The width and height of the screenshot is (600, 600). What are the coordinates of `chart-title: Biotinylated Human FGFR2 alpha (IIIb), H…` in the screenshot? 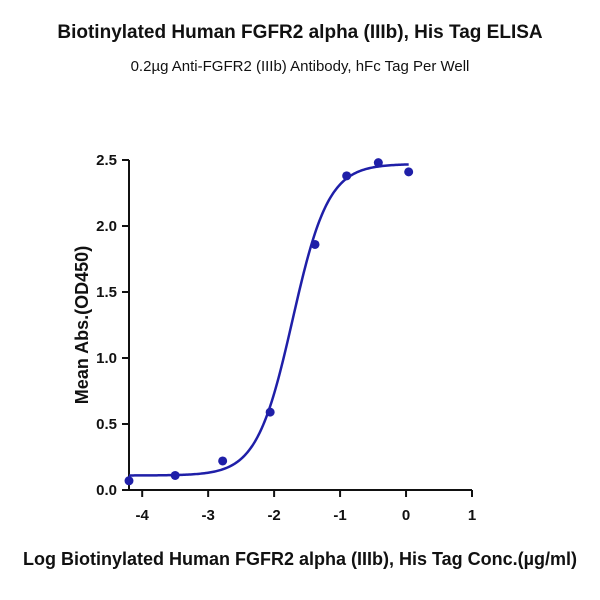 It's located at (300, 32).